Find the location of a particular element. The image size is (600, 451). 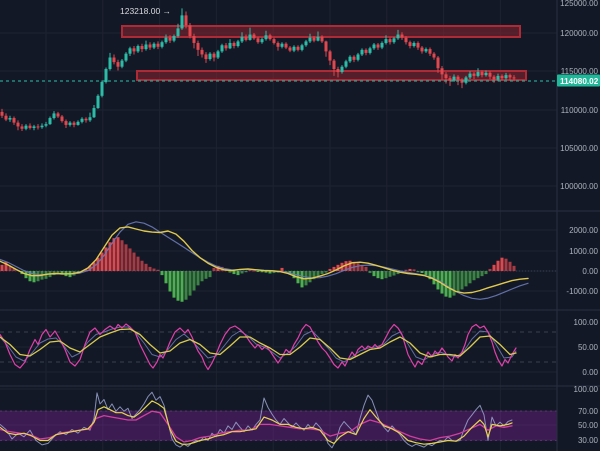

axis-label: 115000.00 is located at coordinates (580, 71).